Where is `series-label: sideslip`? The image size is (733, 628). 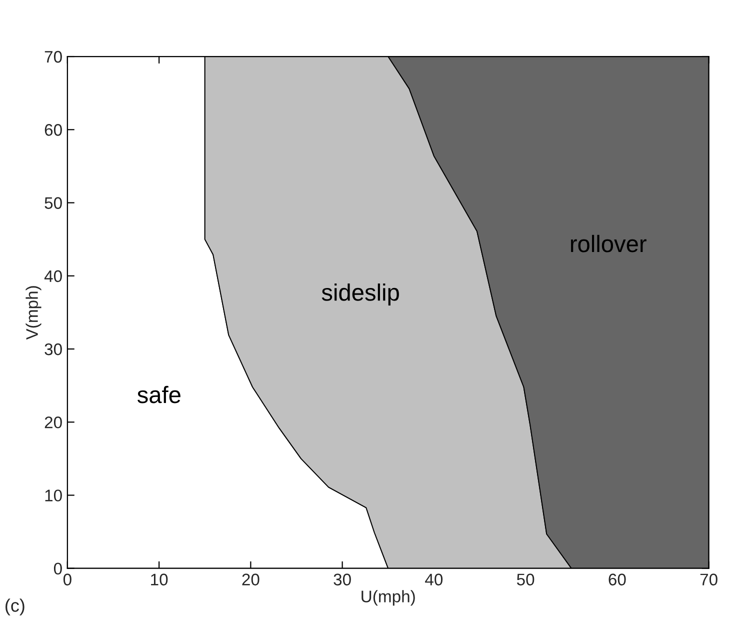 series-label: sideslip is located at coordinates (360, 295).